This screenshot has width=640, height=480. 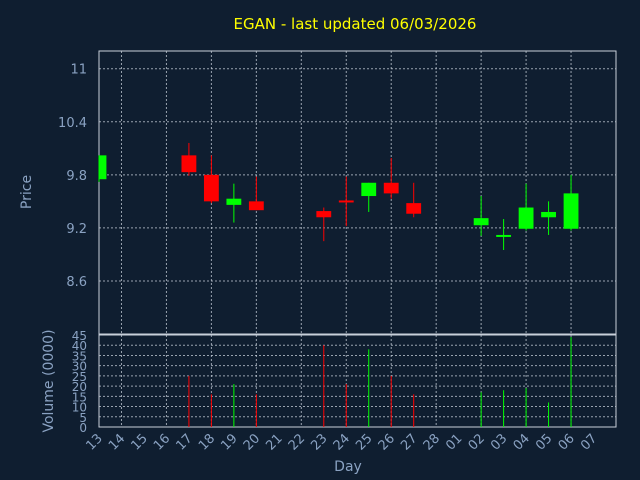 I want to click on volume-tick-label: 40, so click(x=79, y=346).